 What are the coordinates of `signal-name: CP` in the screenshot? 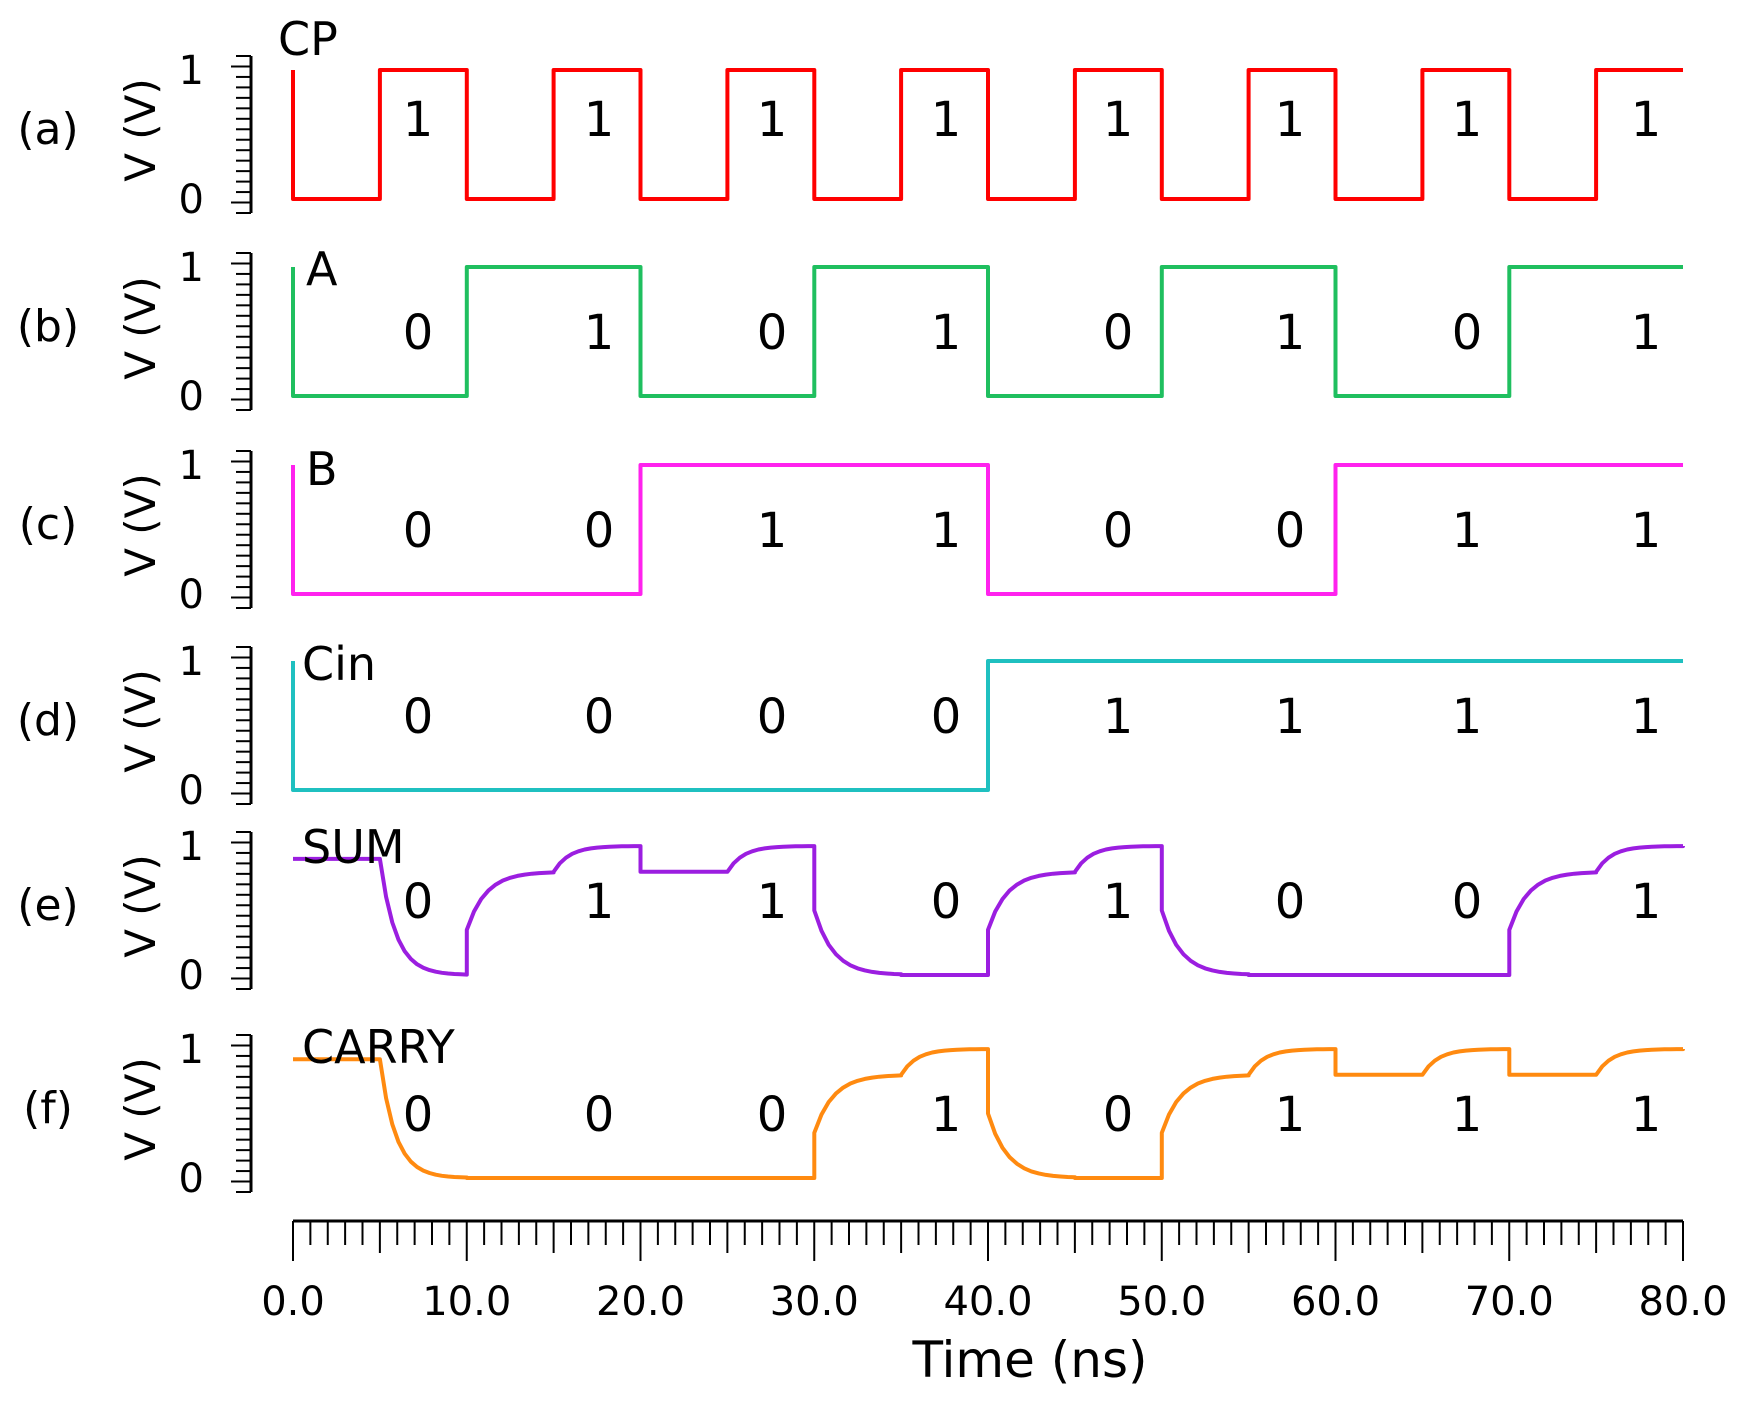 It's located at (308, 39).